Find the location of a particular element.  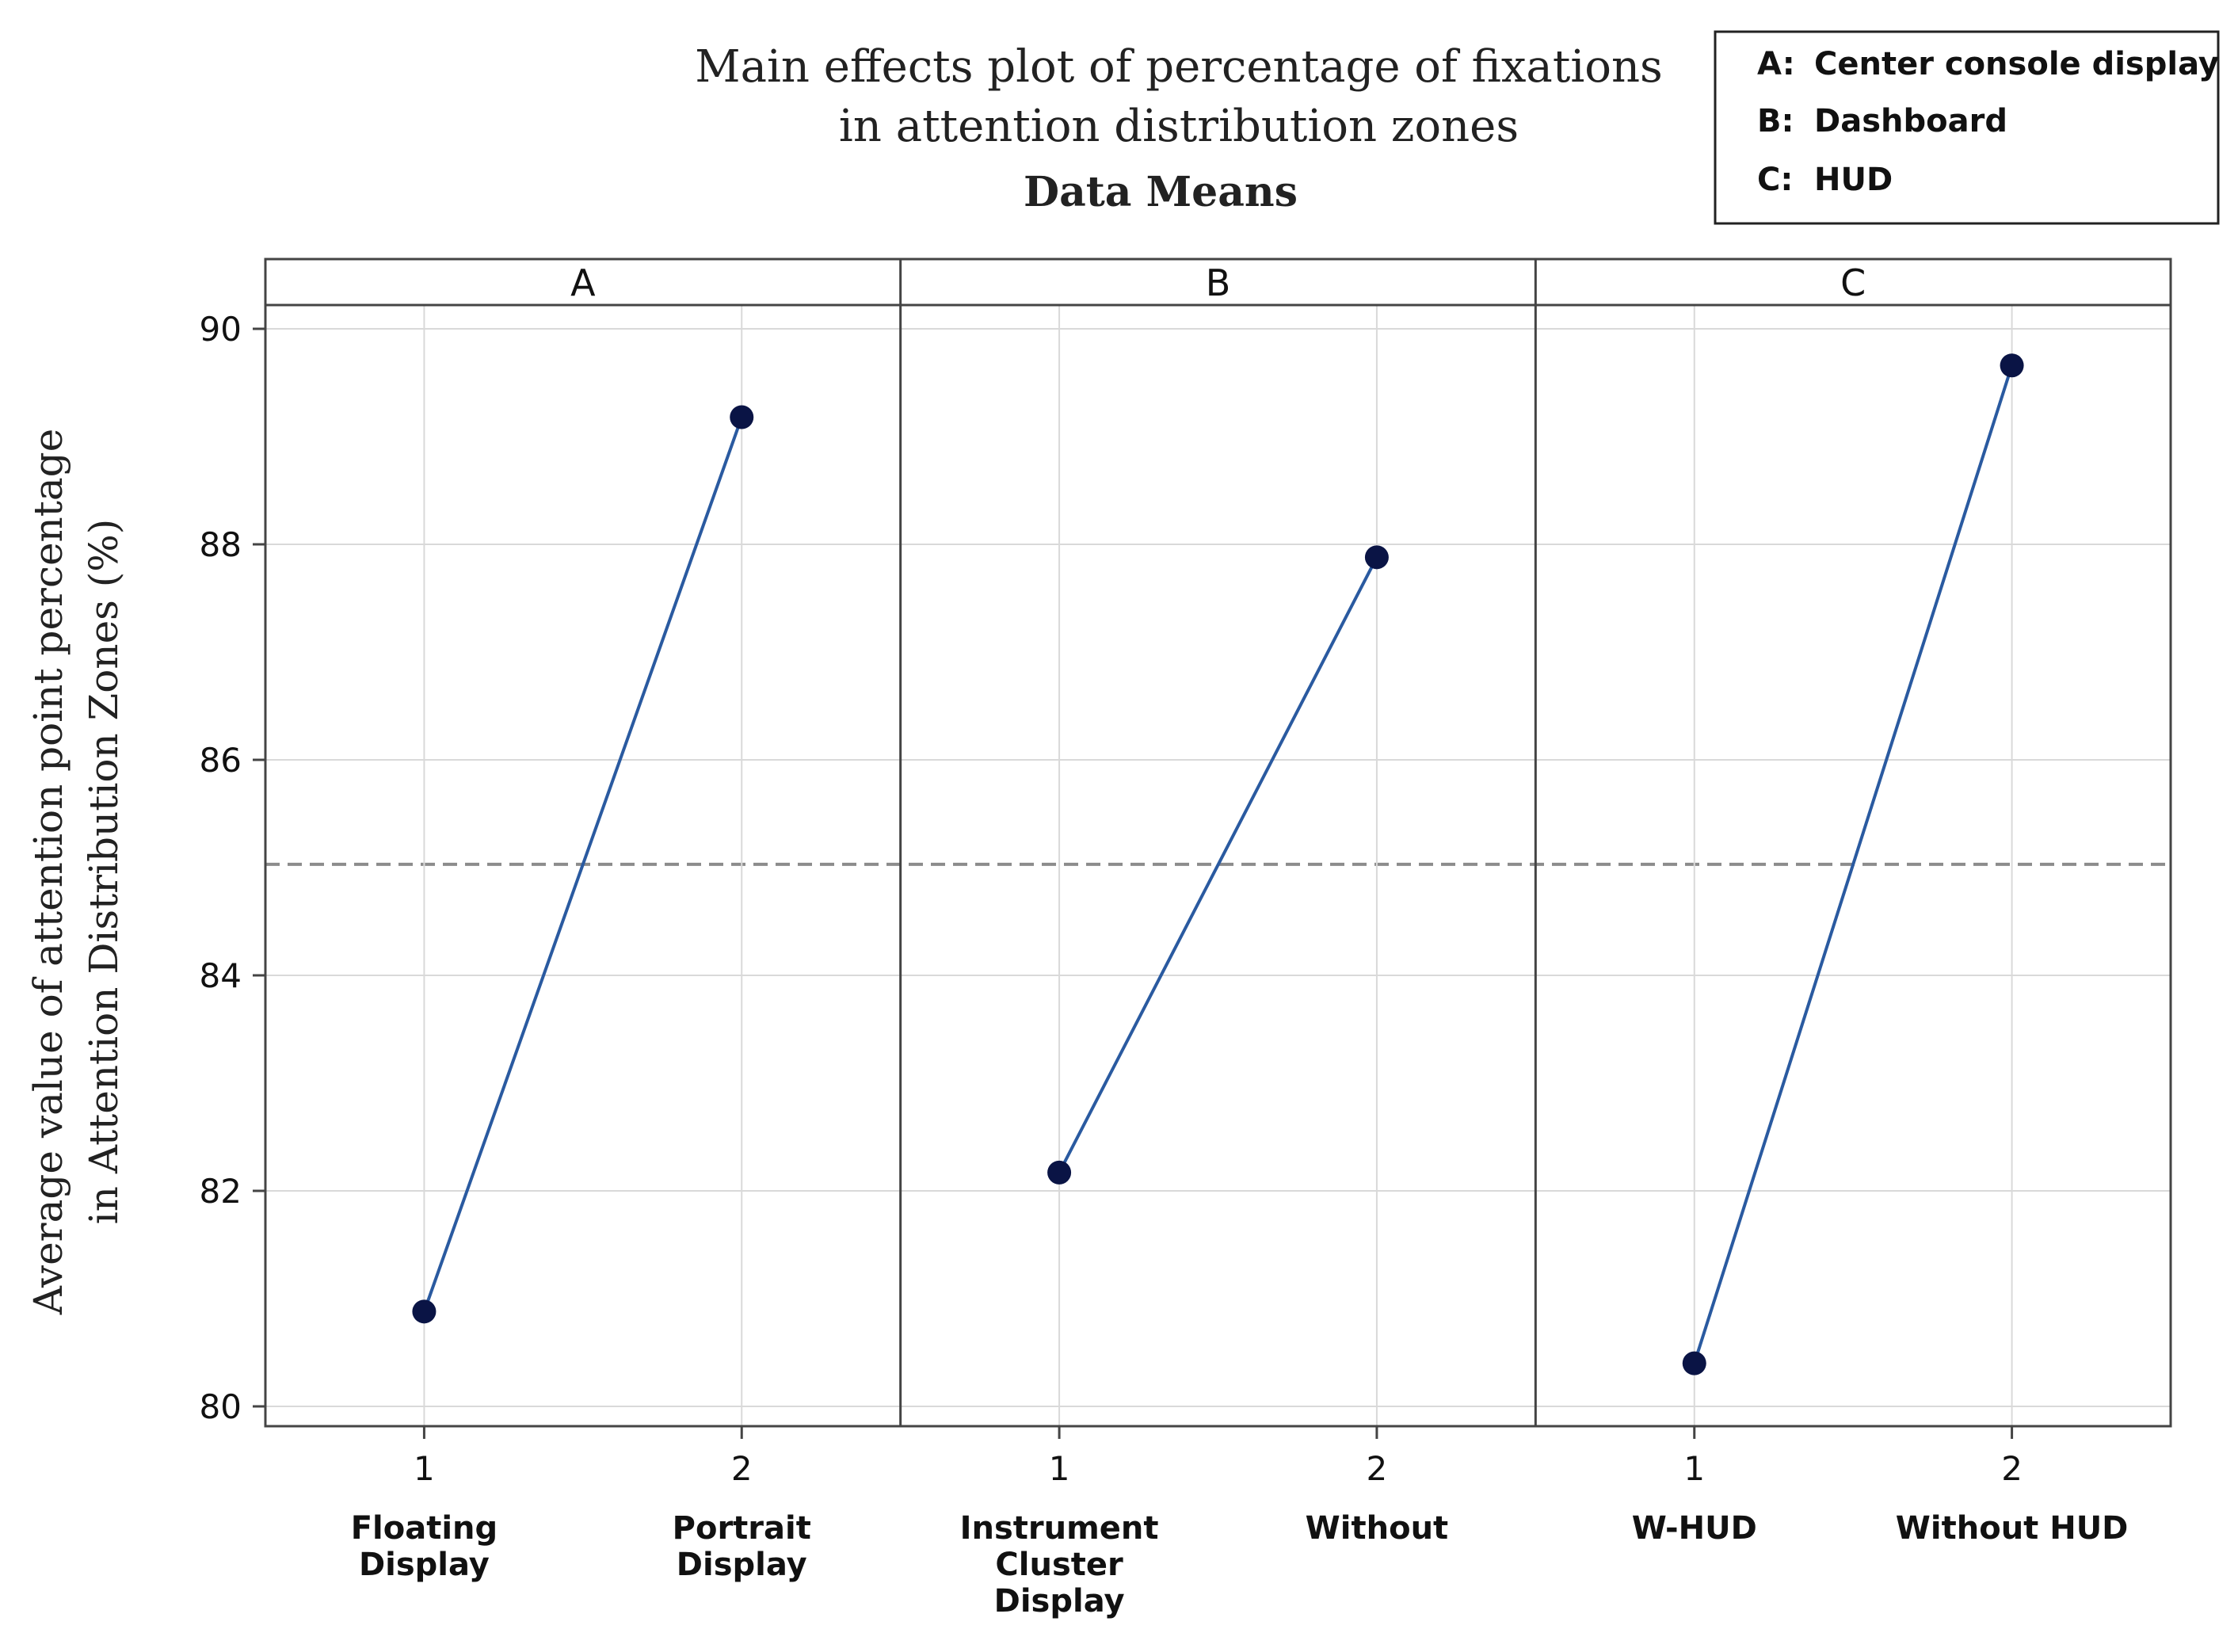

panel-header-b: B is located at coordinates (1218, 282).